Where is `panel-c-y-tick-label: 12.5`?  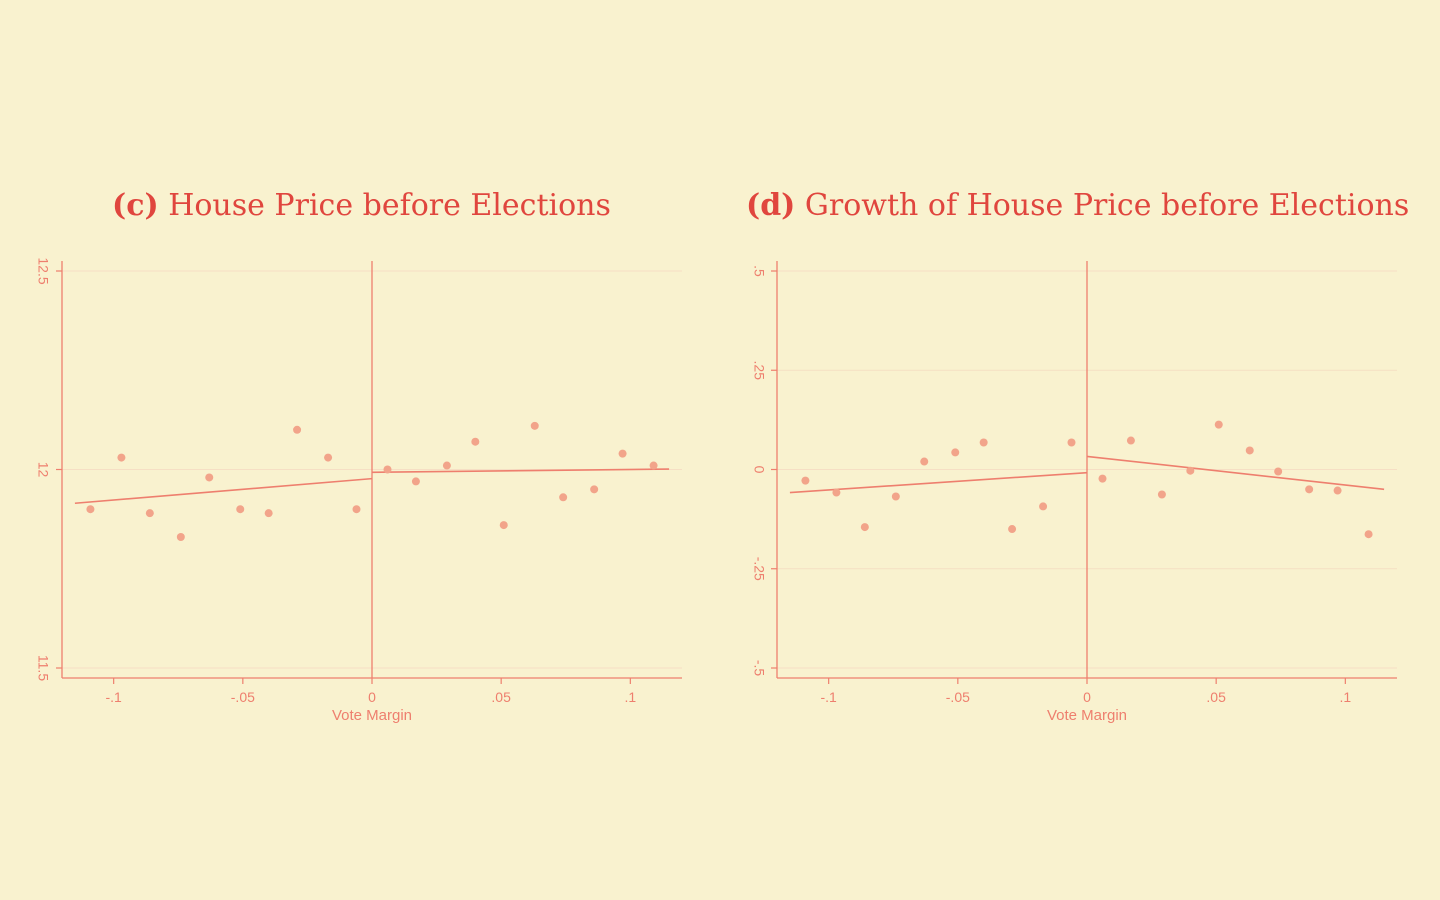 panel-c-y-tick-label: 12.5 is located at coordinates (43, 270).